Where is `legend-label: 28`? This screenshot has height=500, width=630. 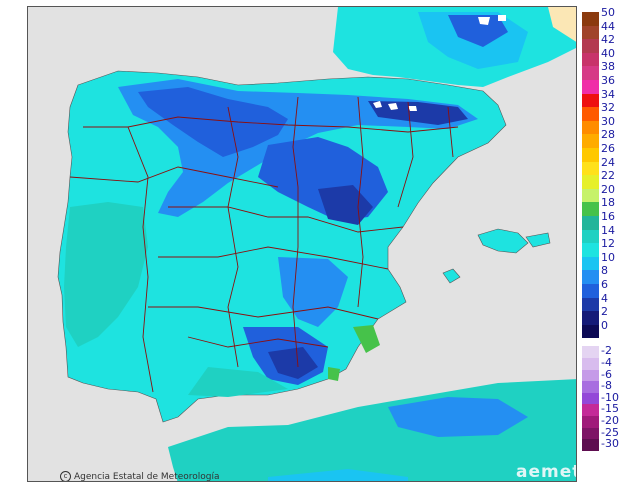
legend-label: 28 is located at coordinates (608, 135).